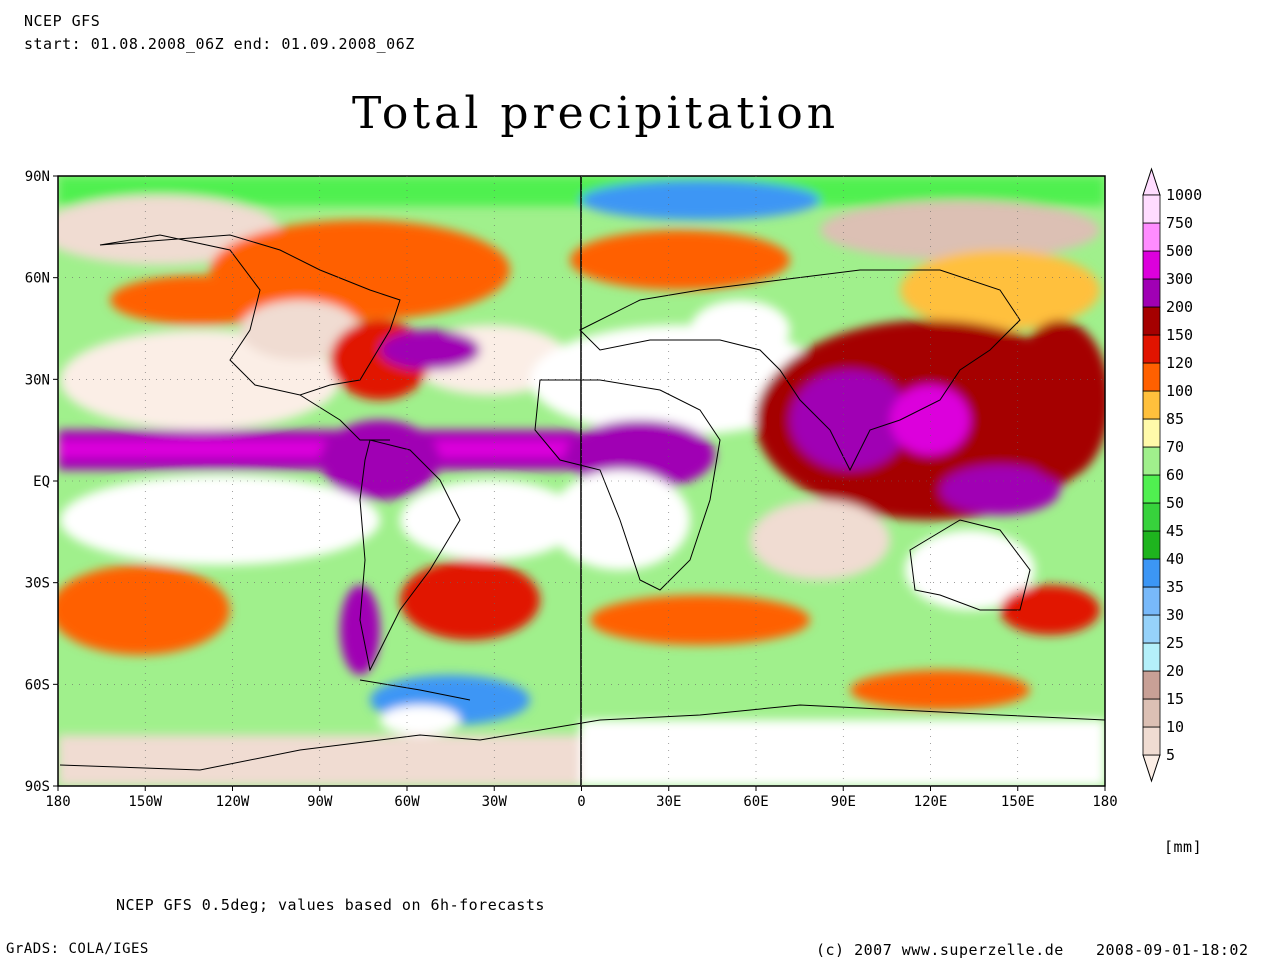 This screenshot has width=1280, height=960. What do you see at coordinates (37, 584) in the screenshot?
I see `y-tick-label: 30S` at bounding box center [37, 584].